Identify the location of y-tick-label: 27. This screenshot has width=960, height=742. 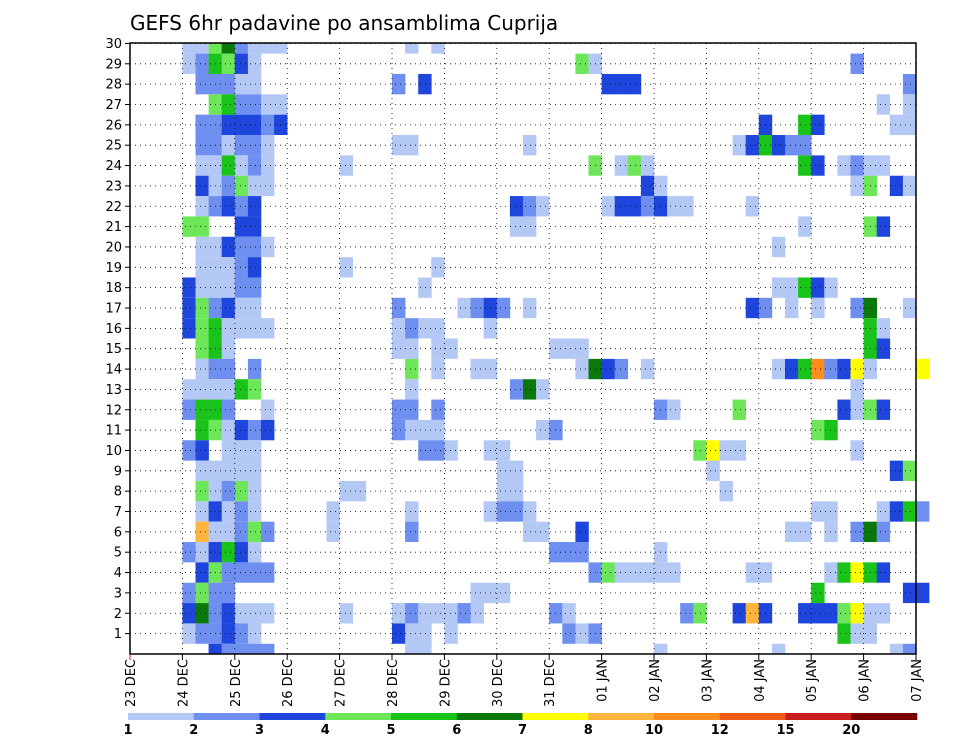
(113, 105).